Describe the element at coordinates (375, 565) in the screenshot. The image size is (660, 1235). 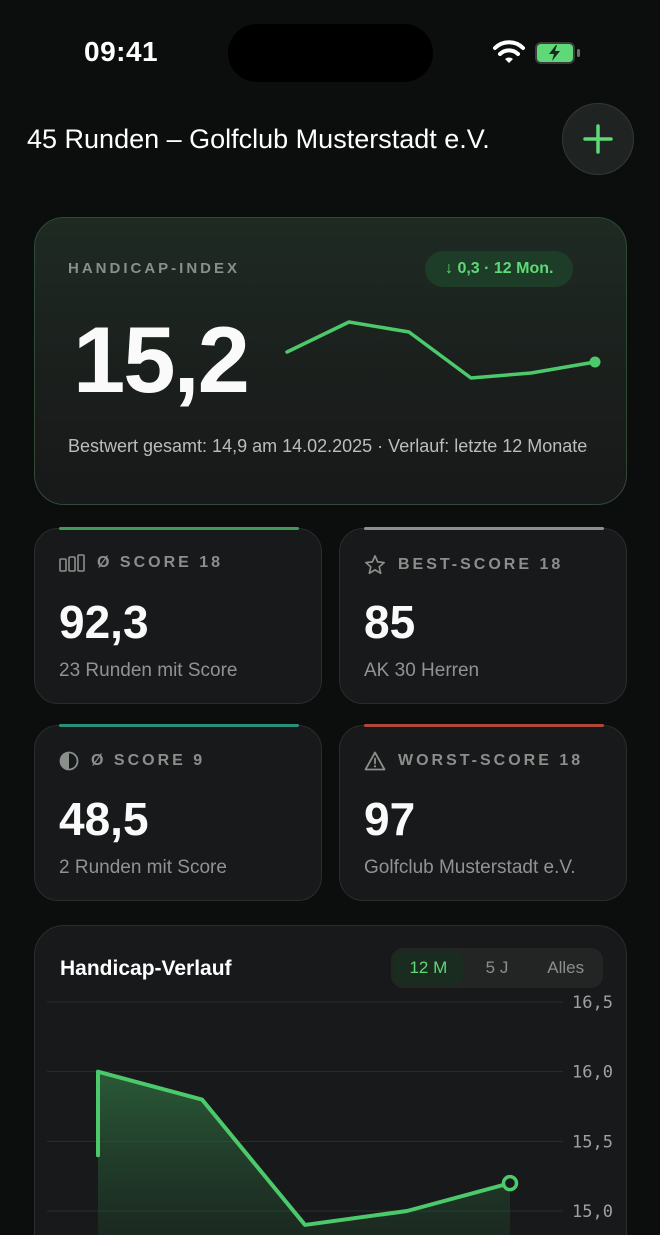
I see `star-icon` at that location.